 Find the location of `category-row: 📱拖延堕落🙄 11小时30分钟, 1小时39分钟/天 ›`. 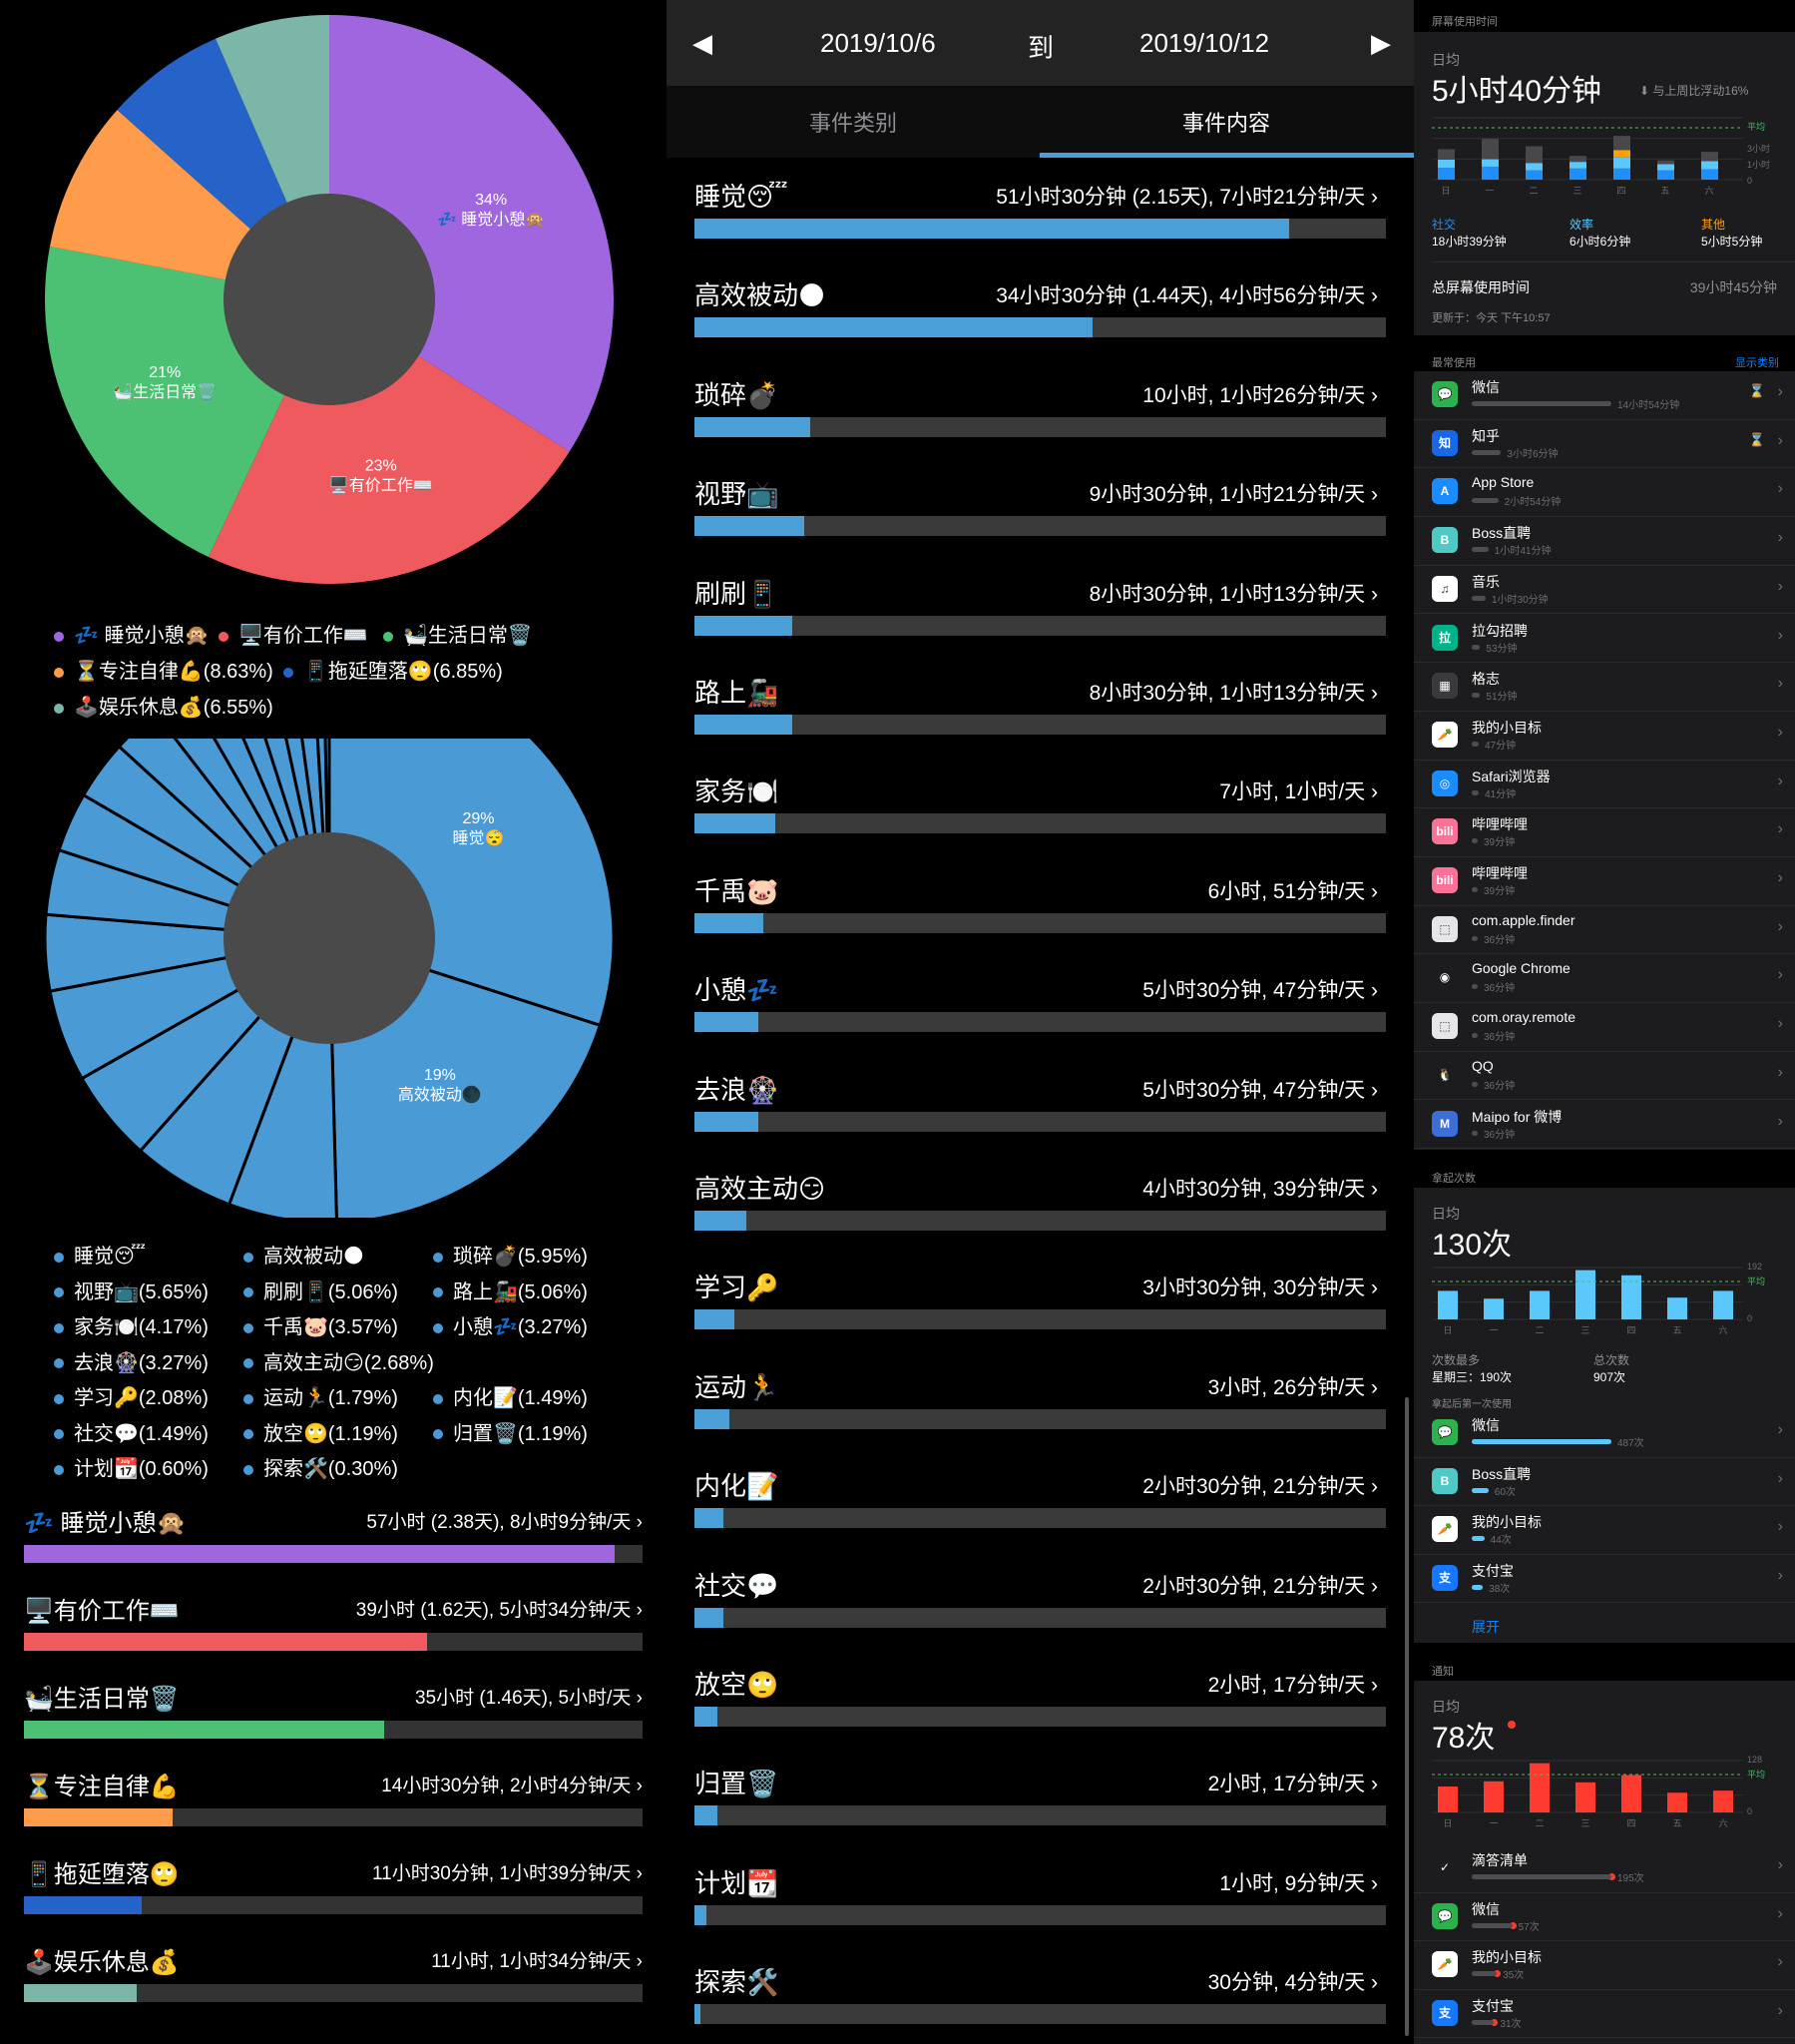

category-row: 📱拖延堕落🙄 11小时30分钟, 1小时39分钟/天 › is located at coordinates (333, 1894).